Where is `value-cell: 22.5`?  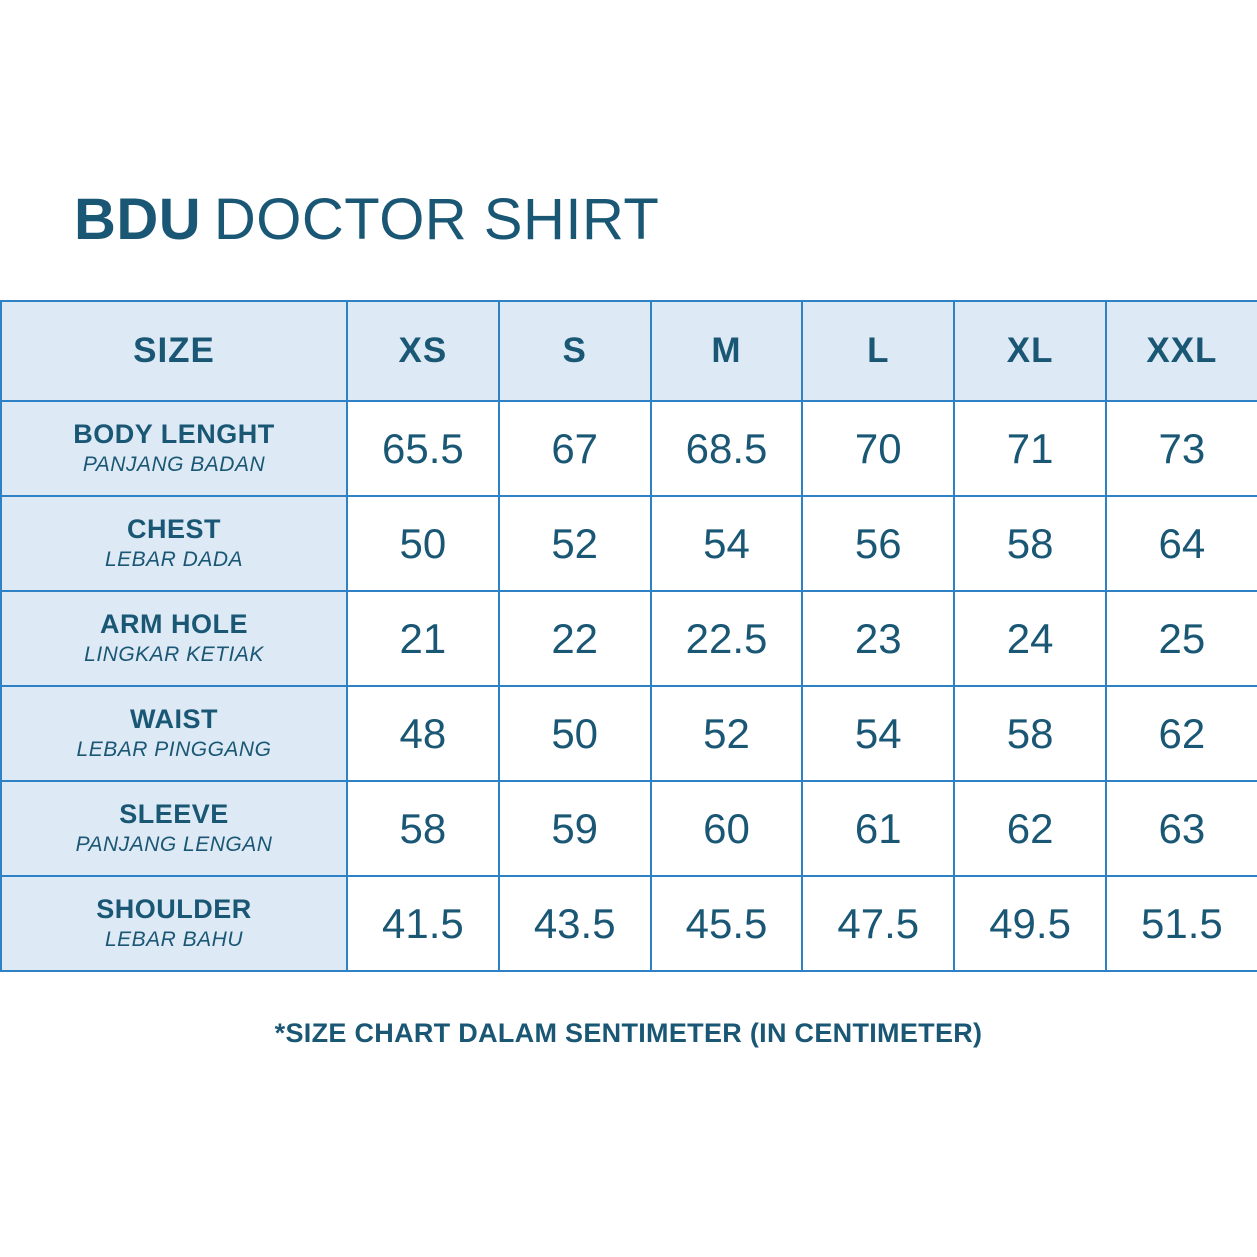 value-cell: 22.5 is located at coordinates (726, 638).